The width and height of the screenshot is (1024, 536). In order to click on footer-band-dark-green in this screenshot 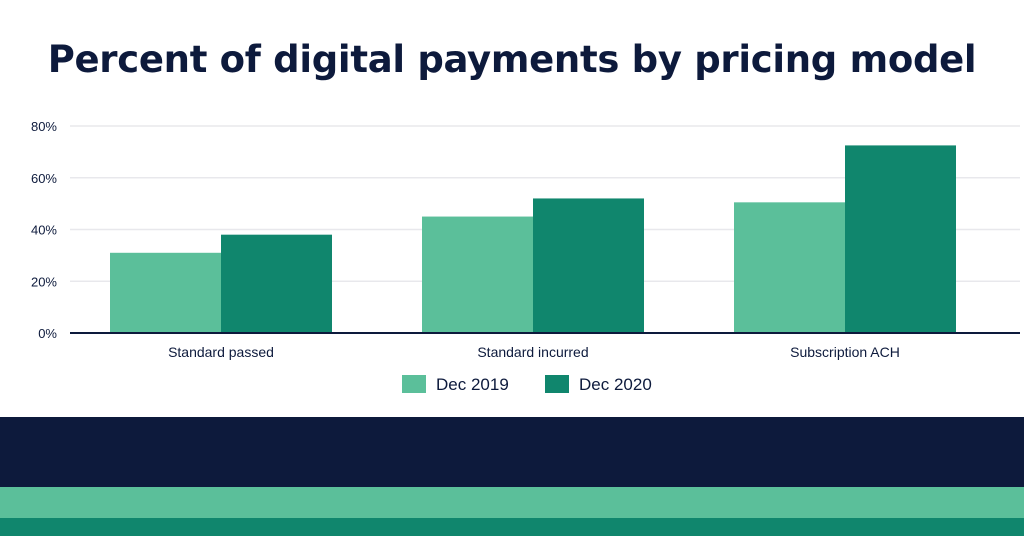, I will do `click(512, 527)`.